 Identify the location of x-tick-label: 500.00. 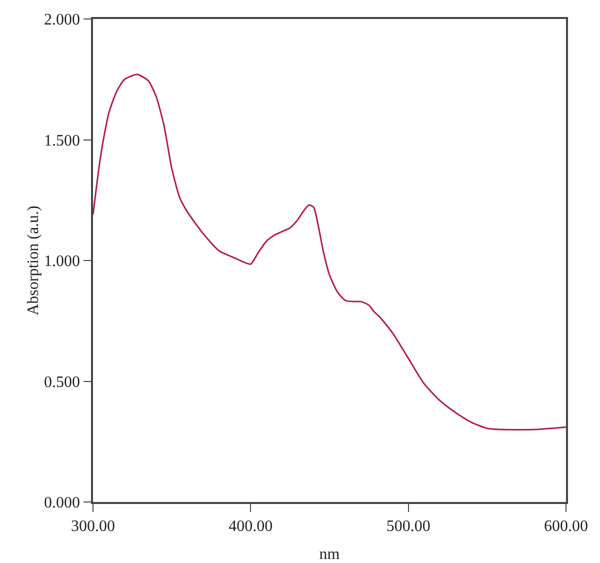
(408, 526).